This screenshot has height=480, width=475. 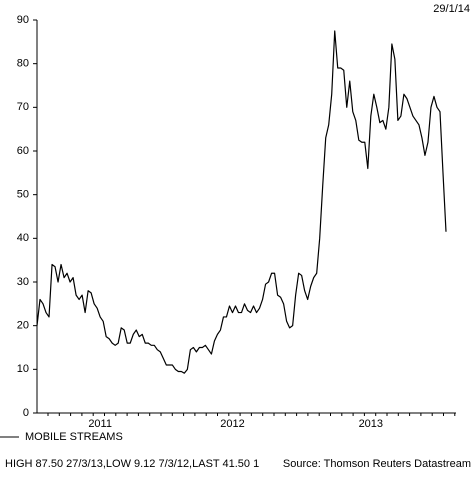 I want to click on x-tick-label: 2011, so click(x=100, y=424).